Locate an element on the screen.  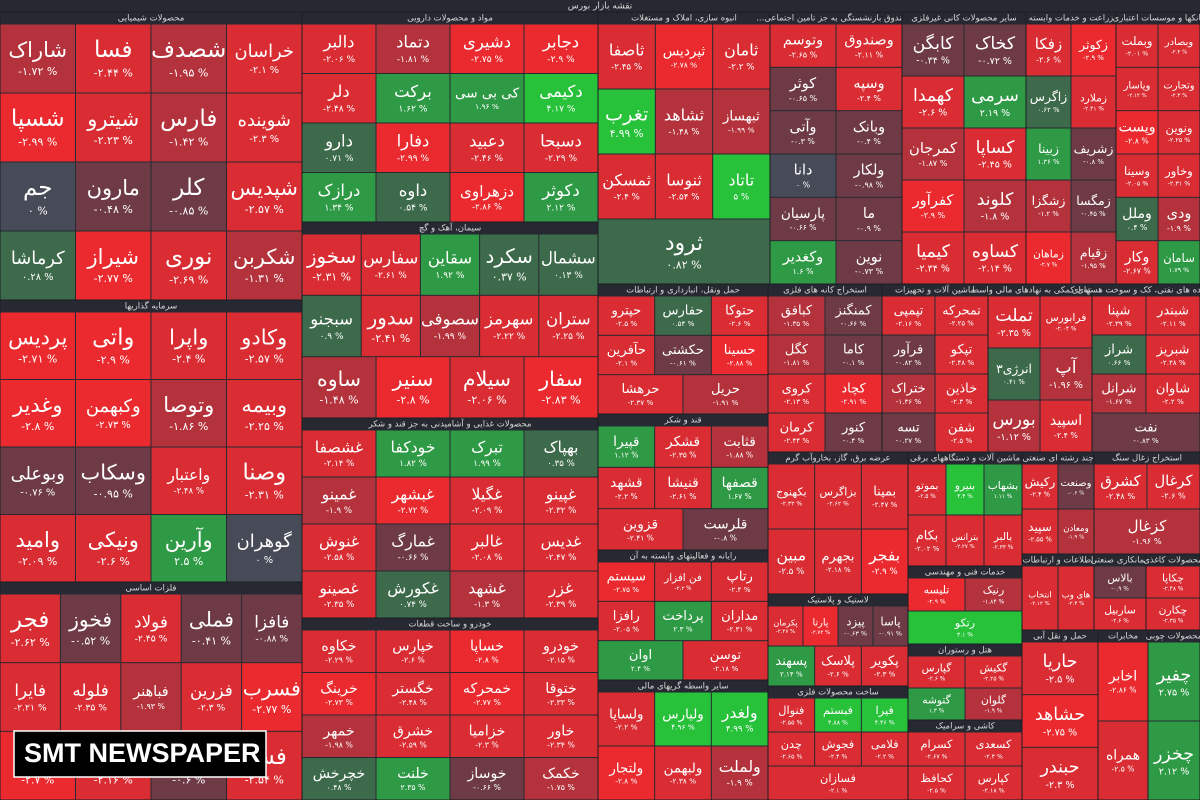
tile: خکمک-۱.۷۵ % is located at coordinates (561, 779).